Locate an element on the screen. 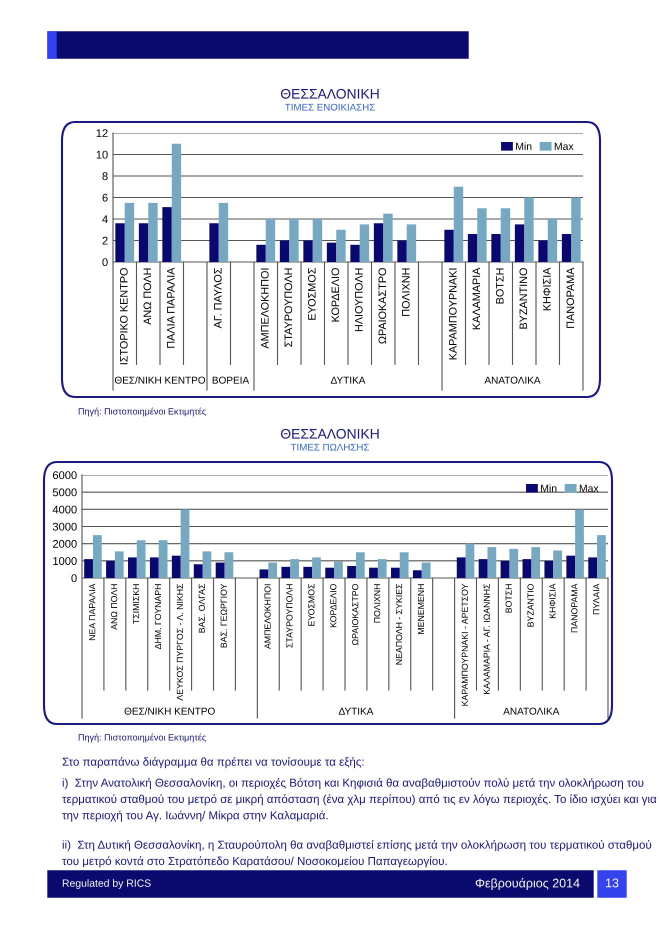 The image size is (660, 933). x-tick-label: ΚΟΡΔΕΛΙΟ is located at coordinates (335, 295).